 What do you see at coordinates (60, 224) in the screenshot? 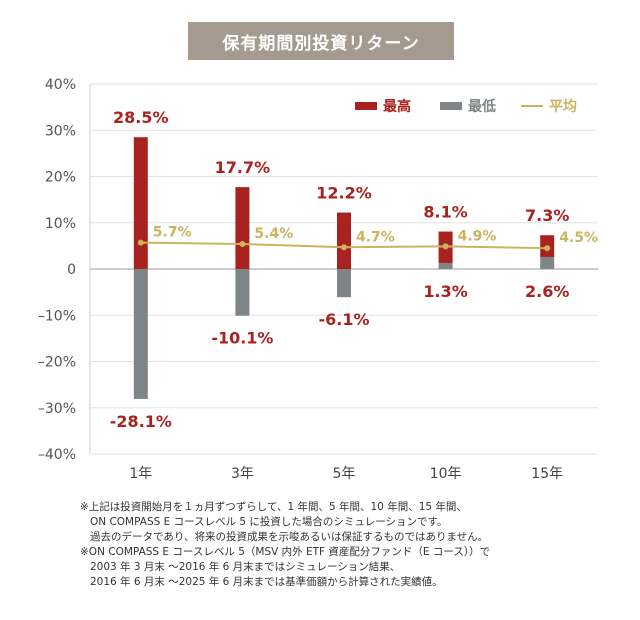
I see `y-tick-label: 10%` at bounding box center [60, 224].